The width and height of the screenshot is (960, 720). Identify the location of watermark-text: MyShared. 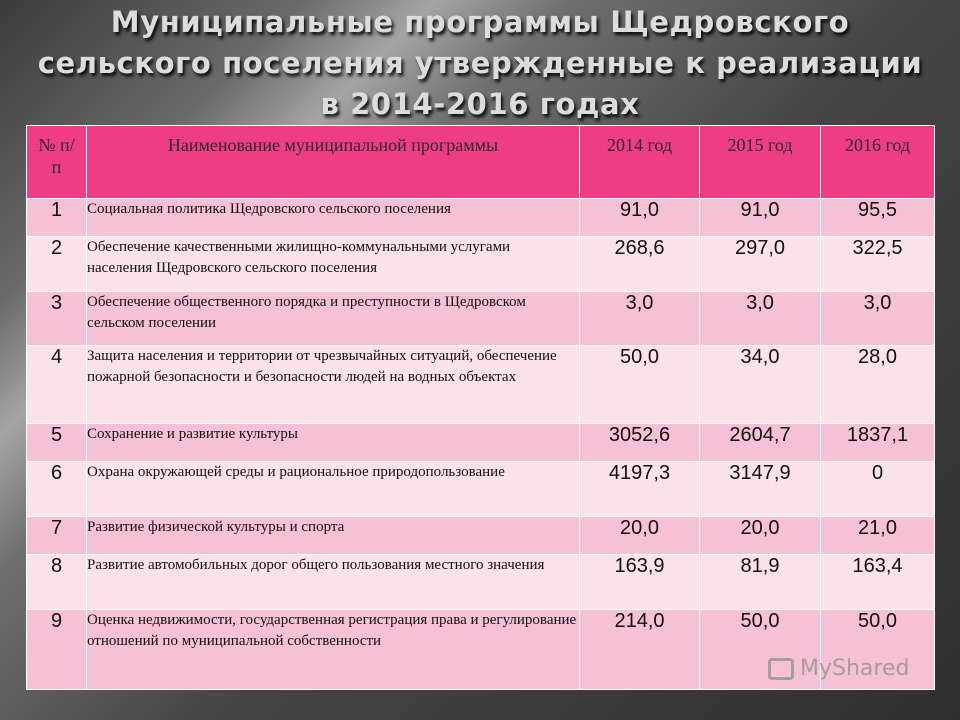
(855, 668).